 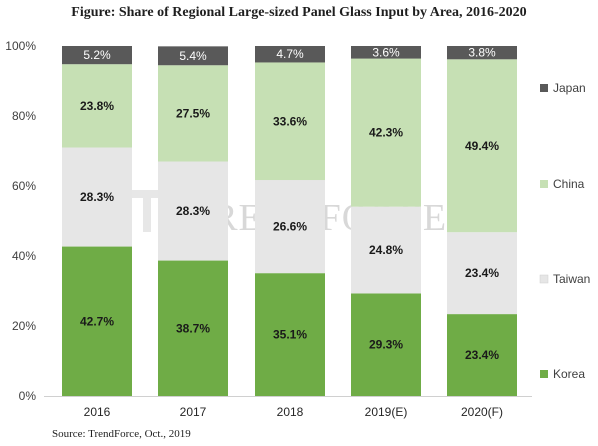 What do you see at coordinates (28, 396) in the screenshot?
I see `y-tick-label: 0%` at bounding box center [28, 396].